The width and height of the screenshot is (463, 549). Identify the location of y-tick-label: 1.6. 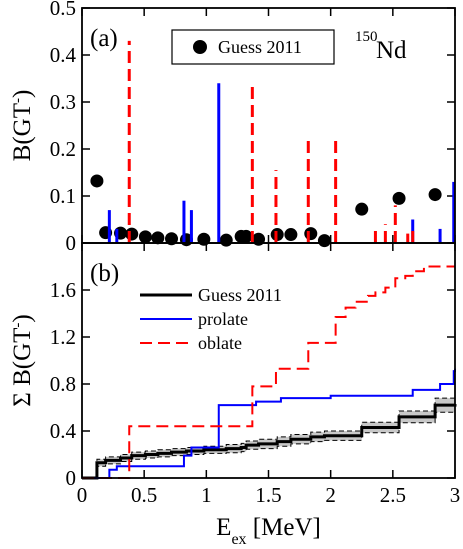
(63, 290).